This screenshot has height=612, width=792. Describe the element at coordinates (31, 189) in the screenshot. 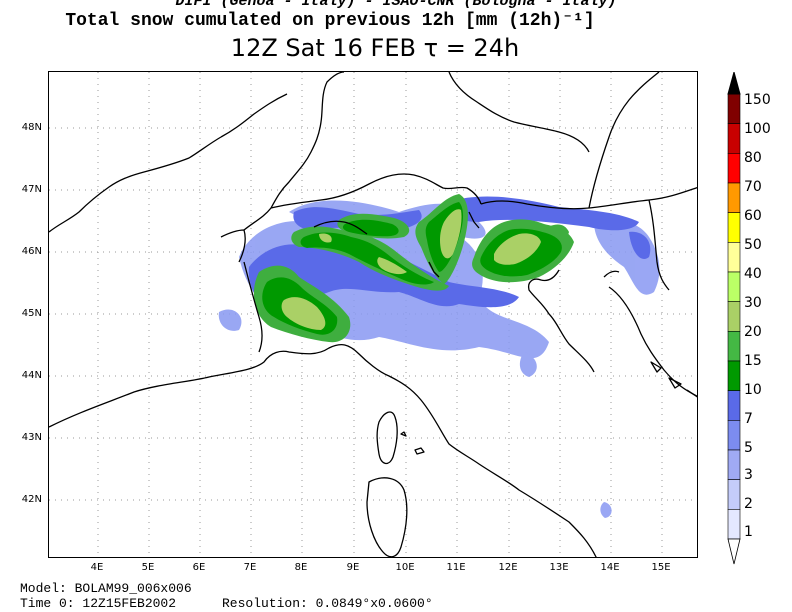

I see `lat-label-47n: 47N` at that location.